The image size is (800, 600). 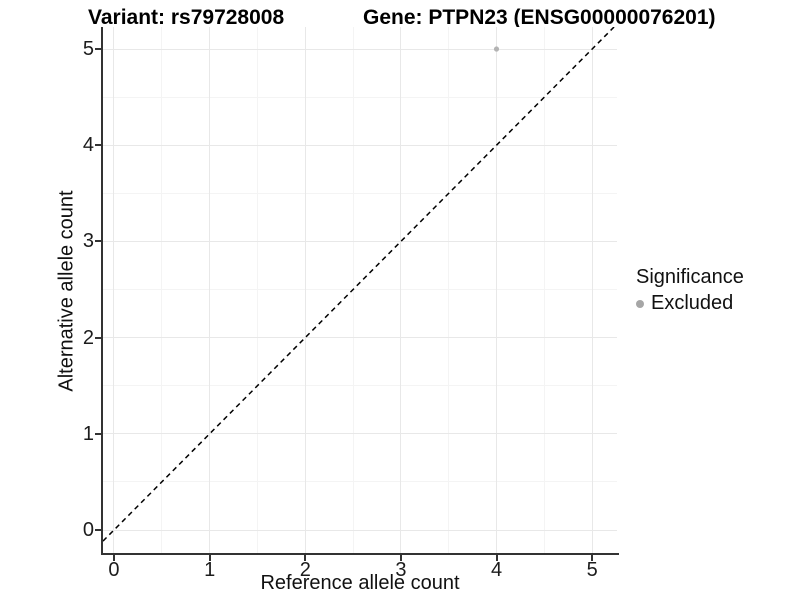 I want to click on gene-title: Gene: PTPN23 (ENSG00000076201), so click(x=539, y=17).